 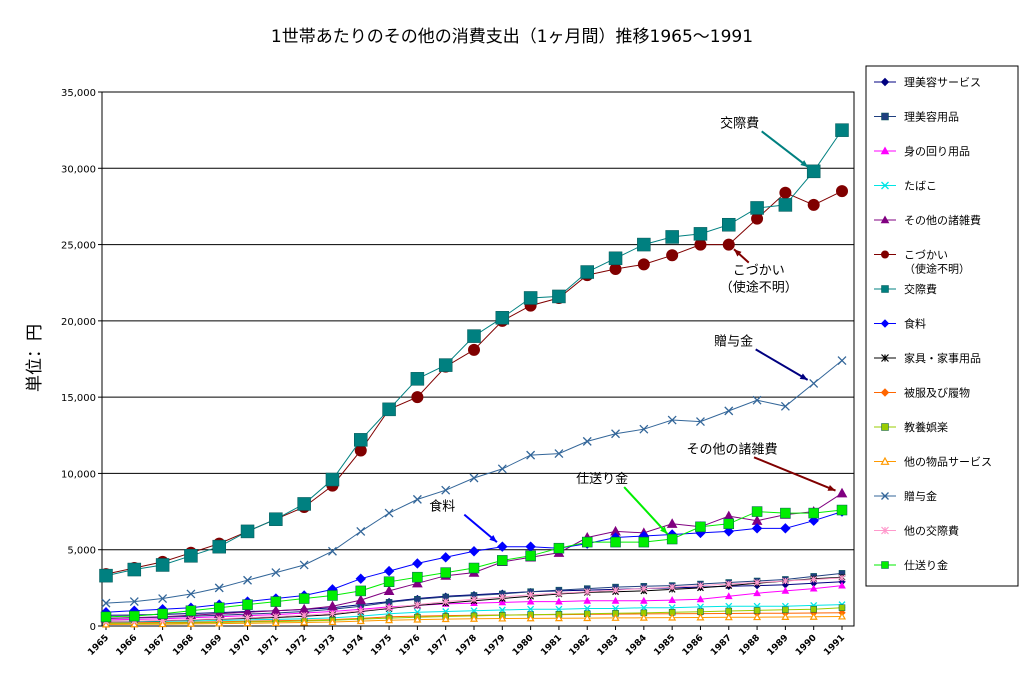 What do you see at coordinates (664, 645) in the screenshot?
I see `x-tick-label: 1985` at bounding box center [664, 645].